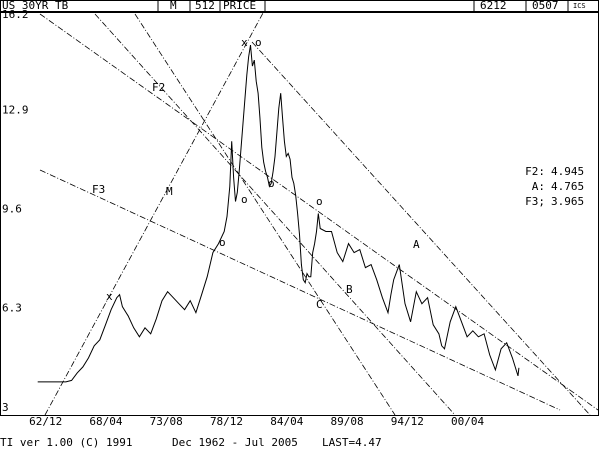  I want to click on level-value: 3.965, so click(567, 201).